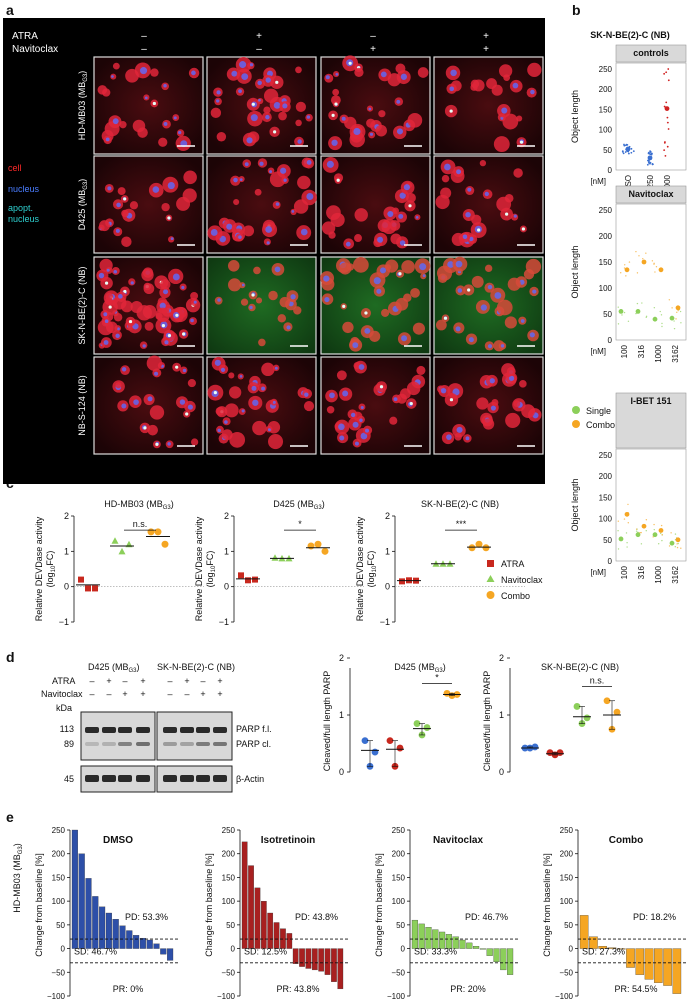 The width and height of the screenshot is (691, 1004). Describe the element at coordinates (253, 744) in the screenshot. I see `band-label-cl: PARP cl.` at that location.